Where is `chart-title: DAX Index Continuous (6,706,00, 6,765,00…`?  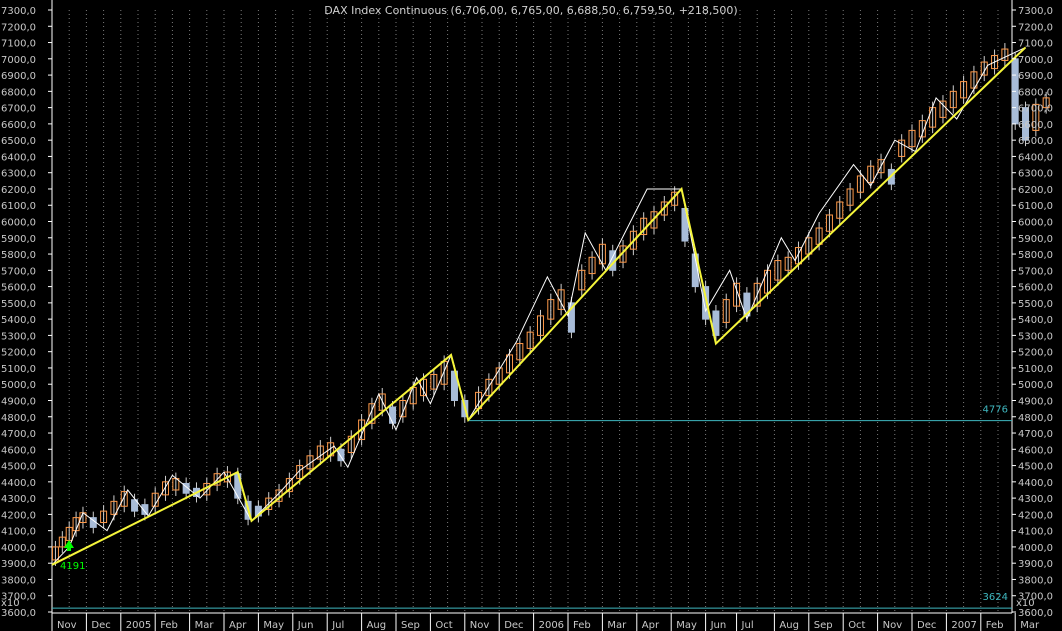
chart-title: DAX Index Continuous (6,706,00, 6,765,00… is located at coordinates (530, 10).